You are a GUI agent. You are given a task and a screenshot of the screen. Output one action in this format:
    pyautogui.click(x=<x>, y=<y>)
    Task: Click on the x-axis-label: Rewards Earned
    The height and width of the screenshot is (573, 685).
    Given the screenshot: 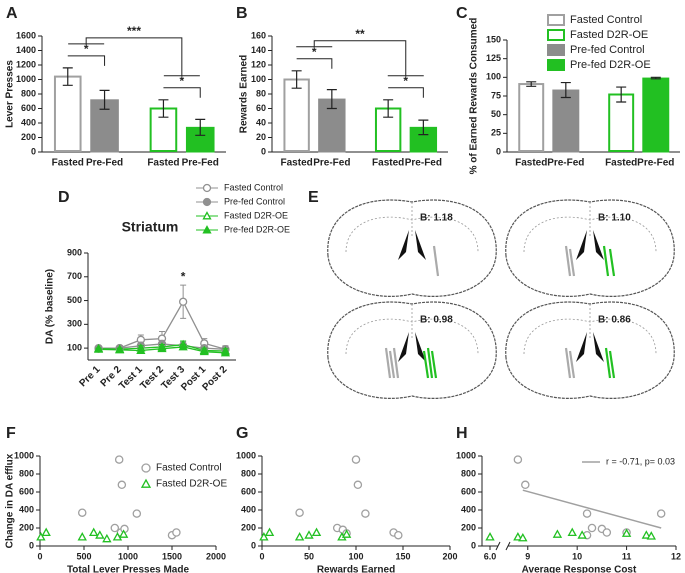 What is the action you would take?
    pyautogui.click(x=356, y=569)
    